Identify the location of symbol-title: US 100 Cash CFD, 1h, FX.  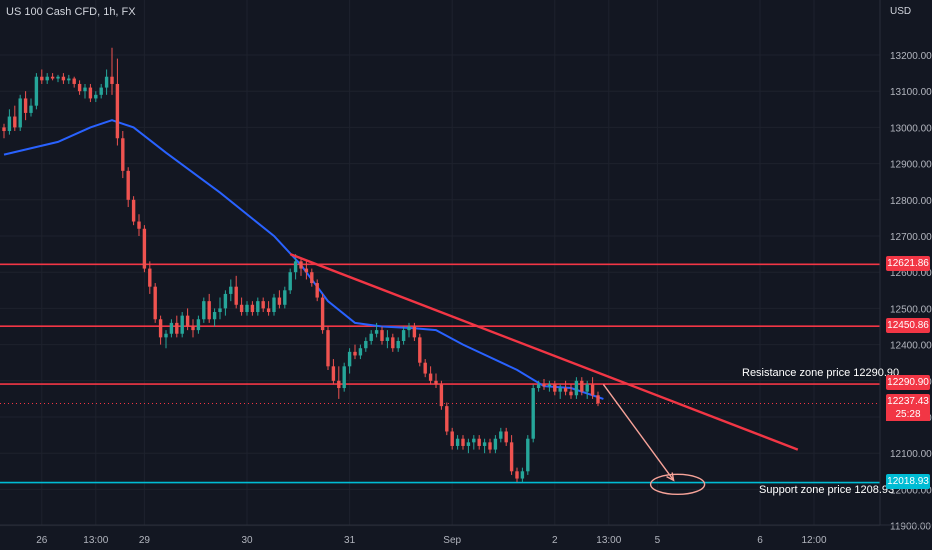
(71, 12).